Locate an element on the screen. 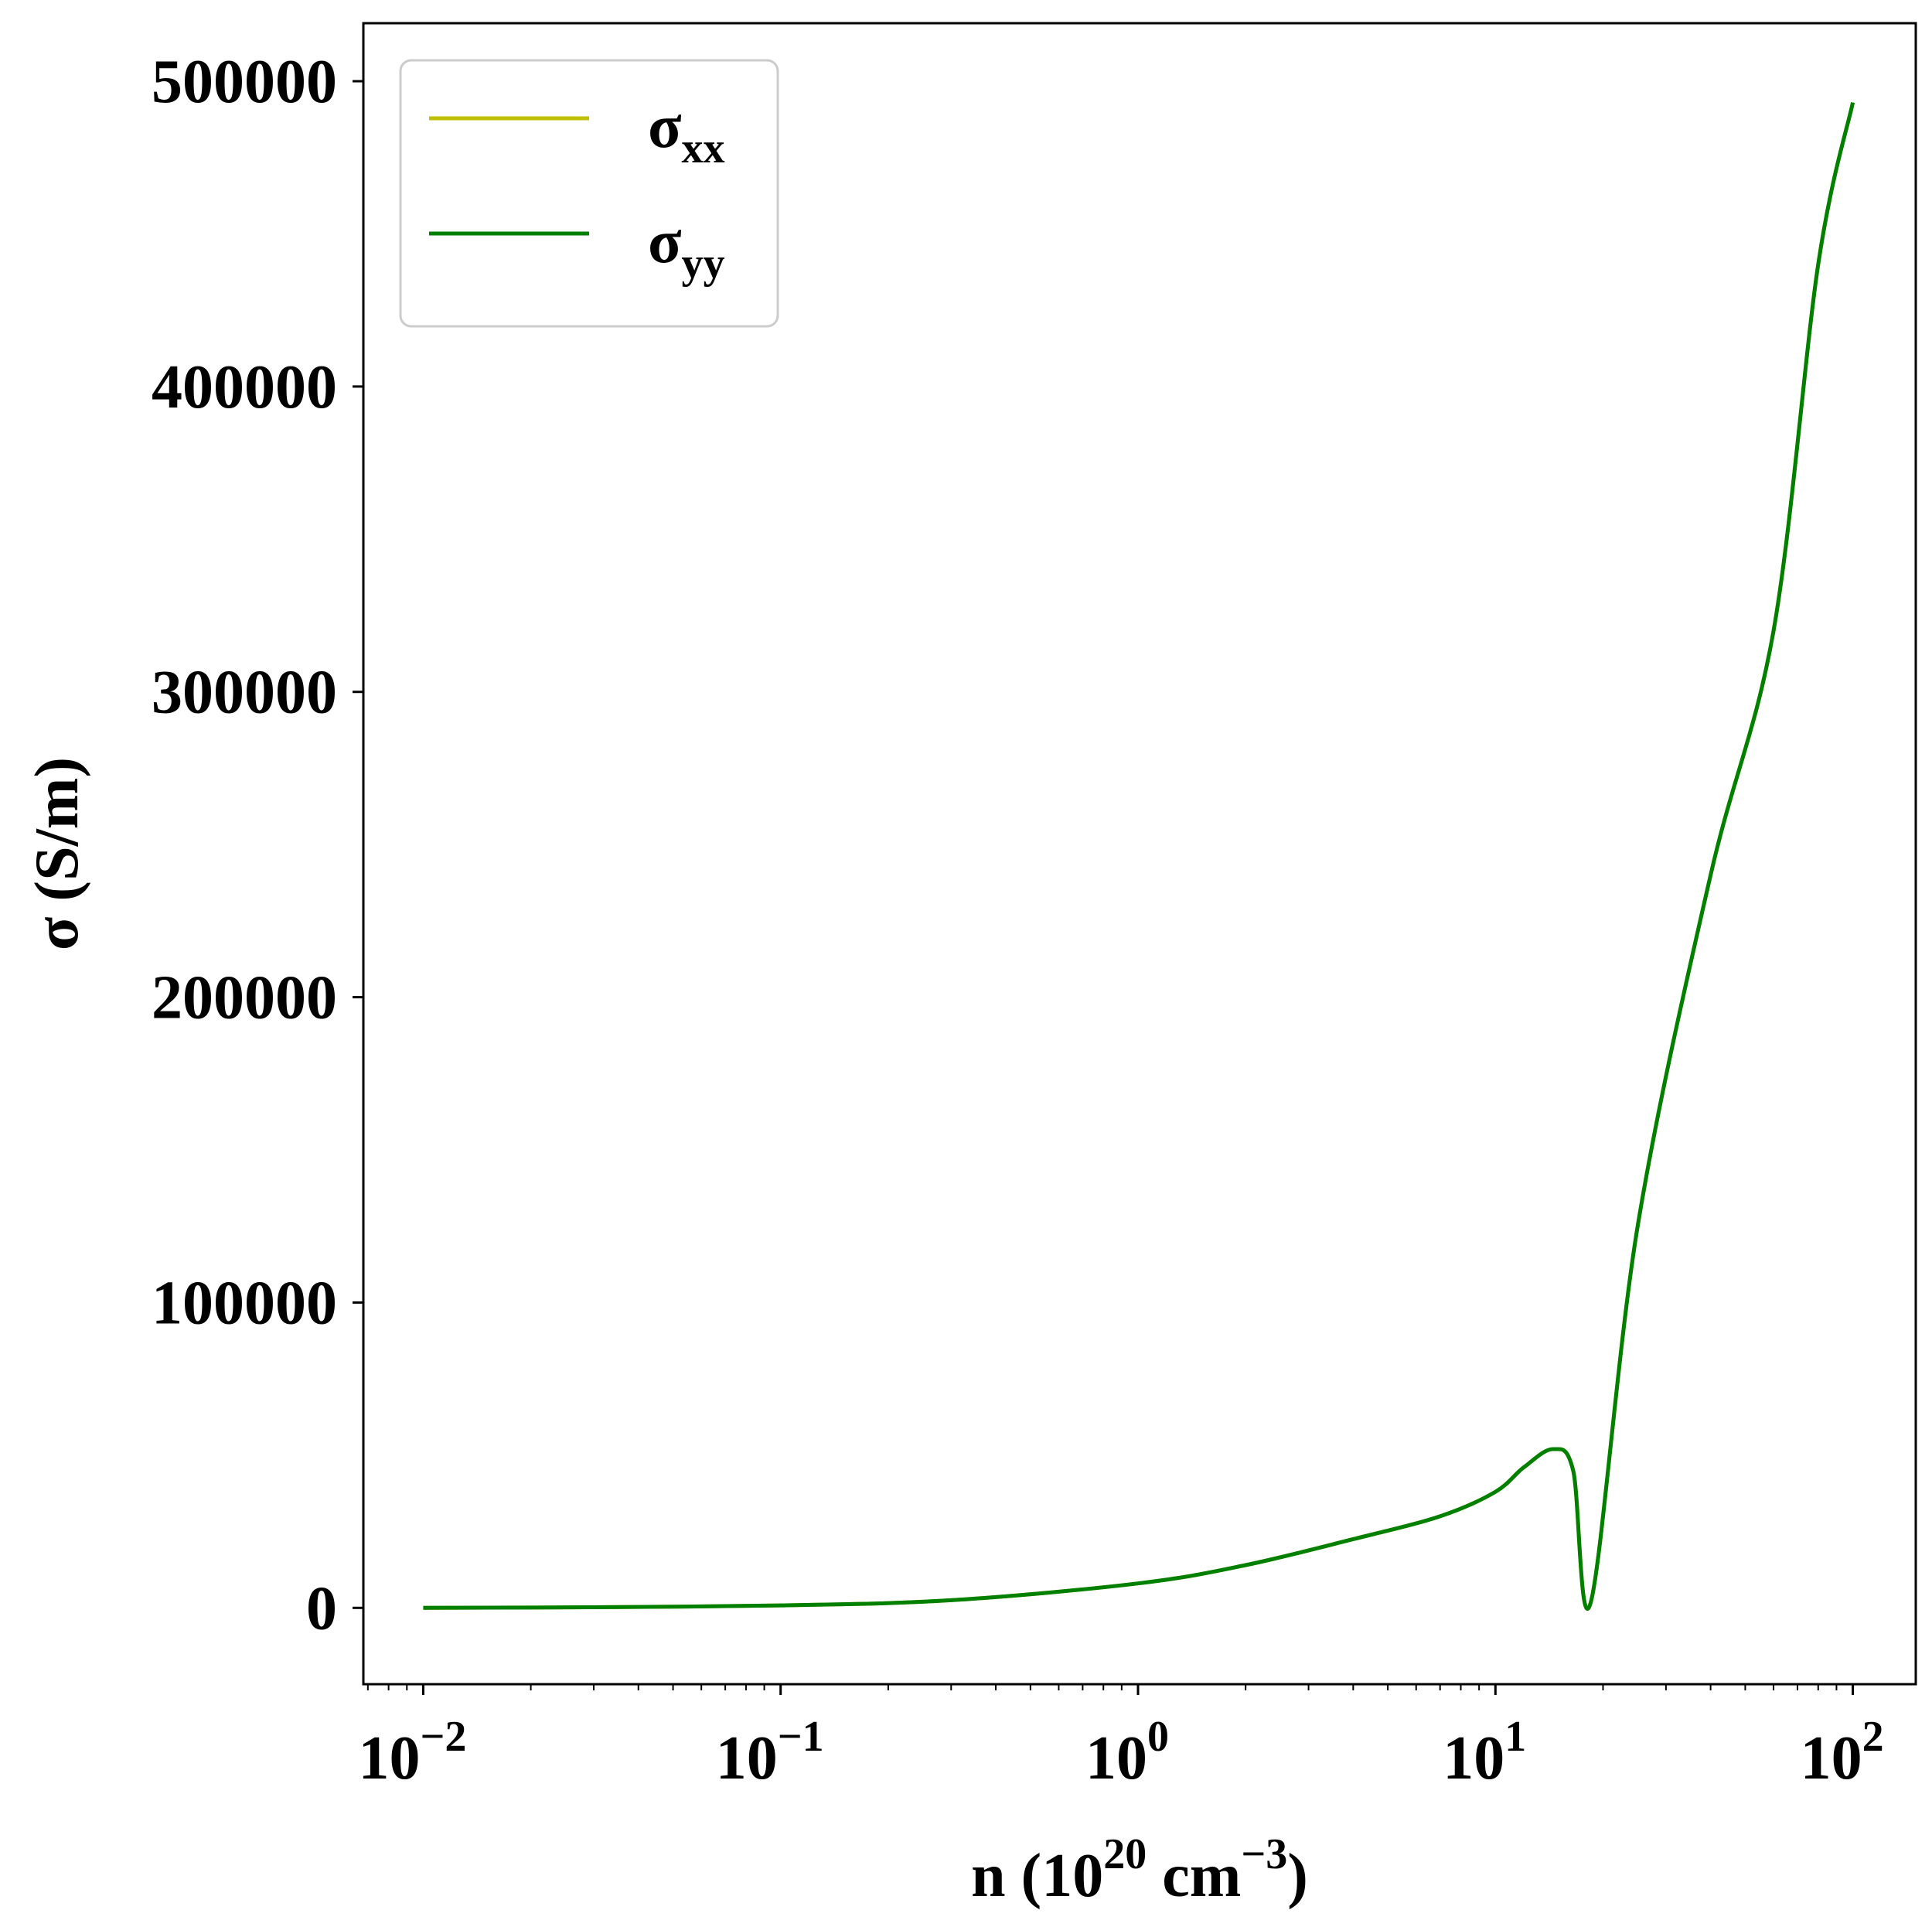  x-tick-label: 10⁻¹ is located at coordinates (770, 1752).